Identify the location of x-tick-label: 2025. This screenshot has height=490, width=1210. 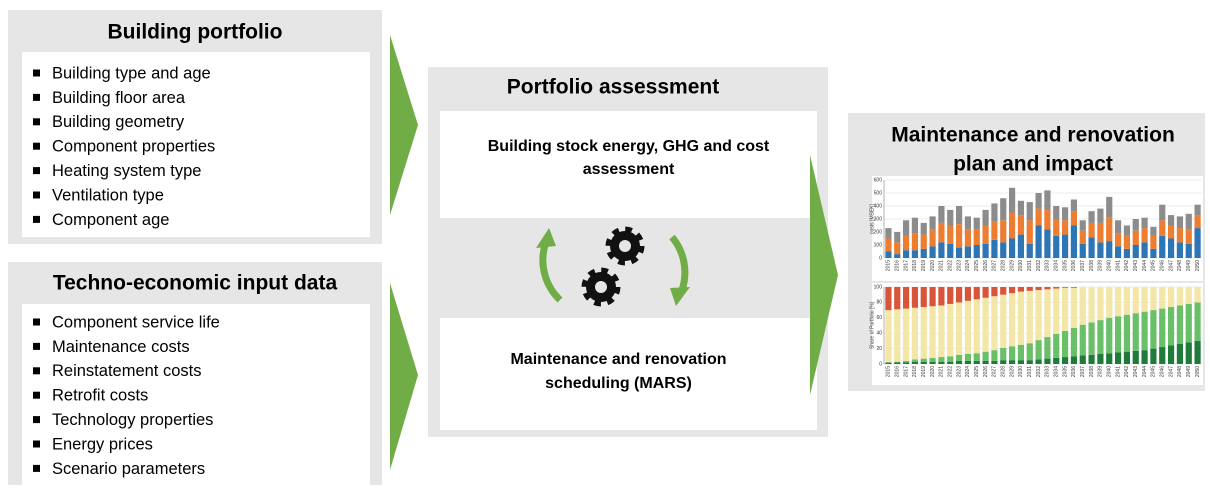
(977, 371).